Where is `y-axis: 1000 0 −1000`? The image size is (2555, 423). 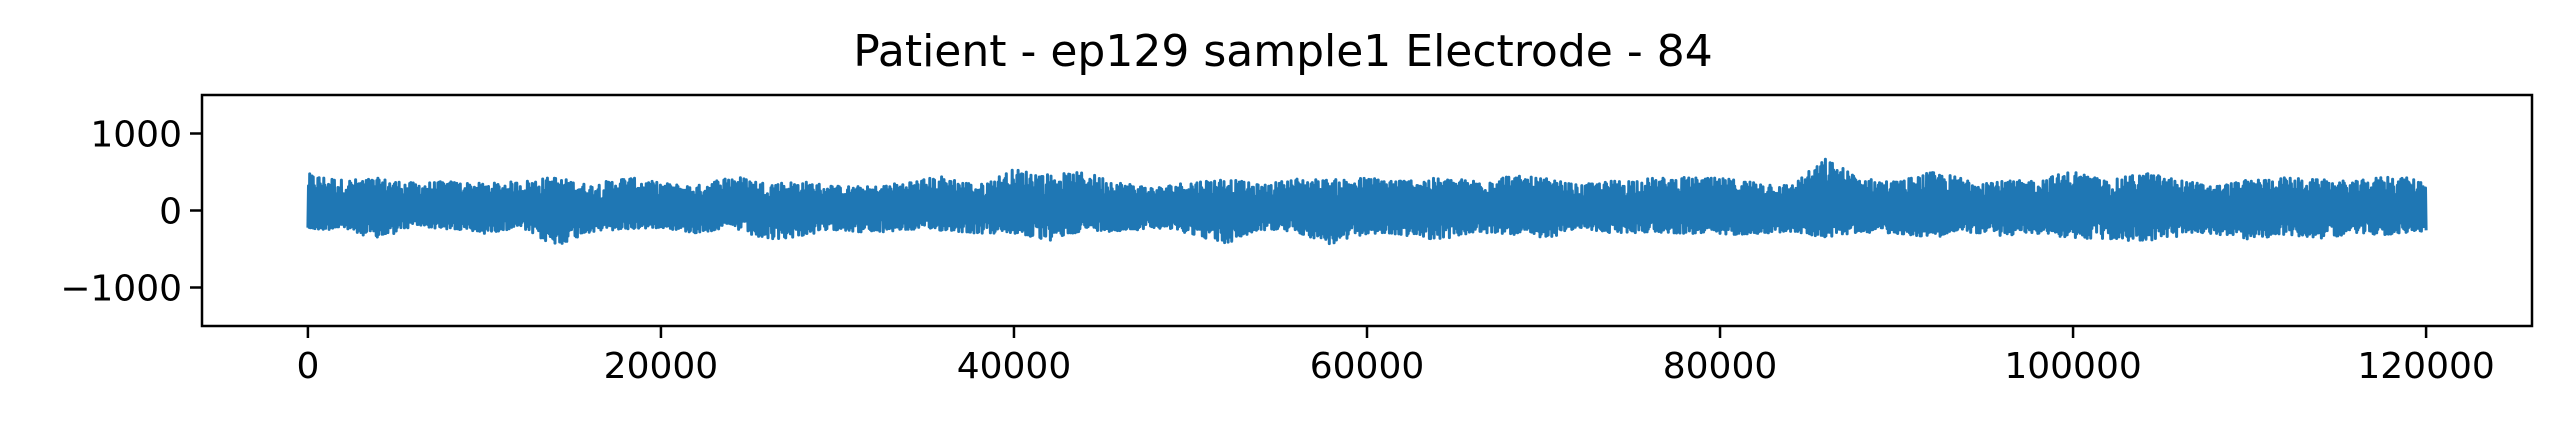 y-axis: 1000 0 −1000 is located at coordinates (131, 212).